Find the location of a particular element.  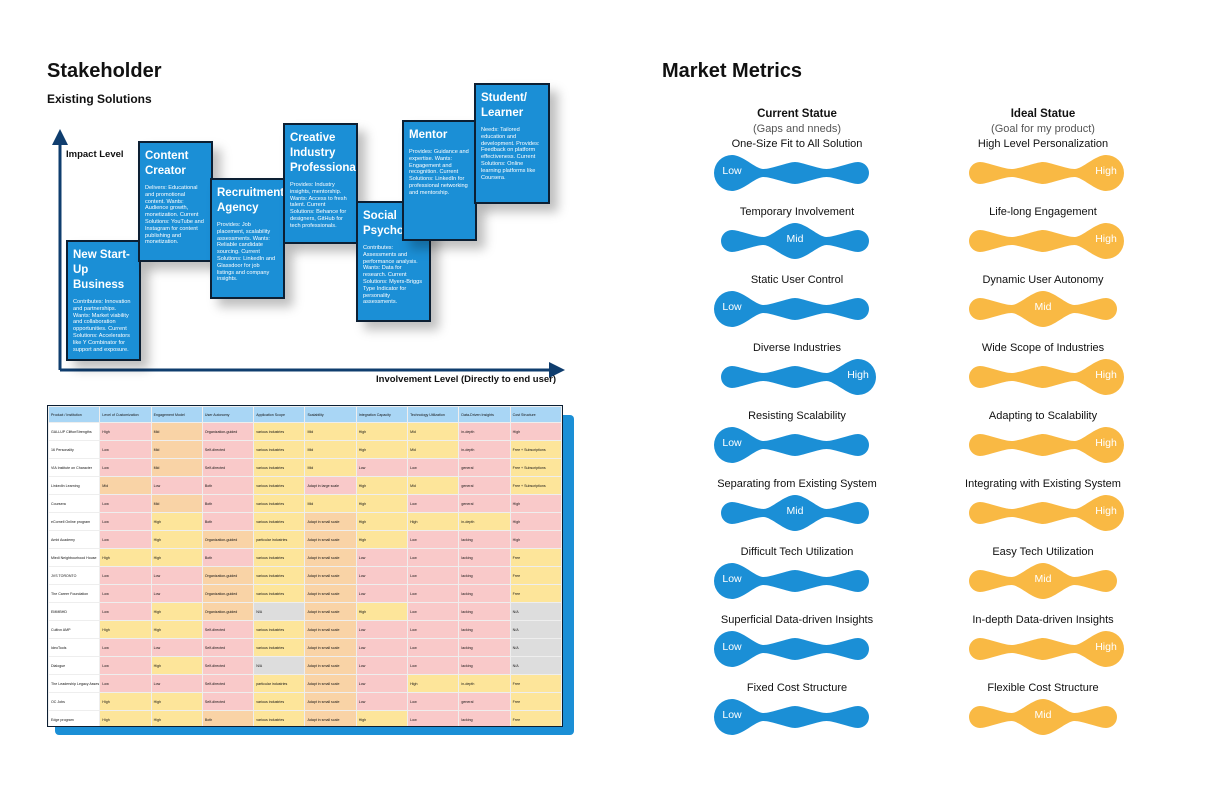

ideal-metric-label: Adapting to Scalability is located at coordinates (1043, 416).